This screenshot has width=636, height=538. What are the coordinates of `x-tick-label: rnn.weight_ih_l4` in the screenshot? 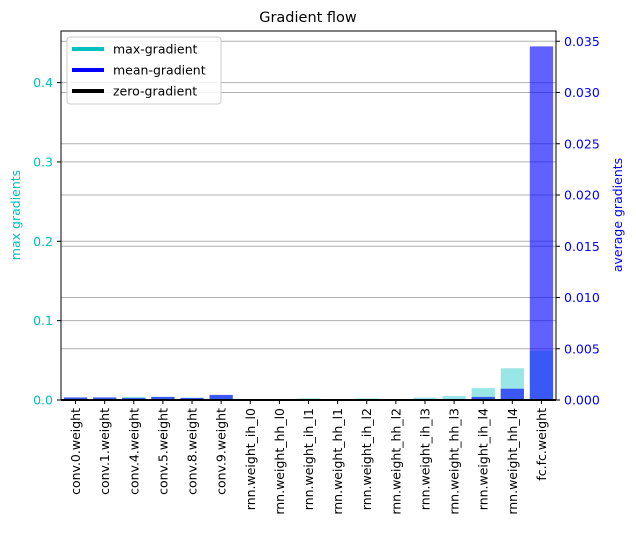 It's located at (483, 459).